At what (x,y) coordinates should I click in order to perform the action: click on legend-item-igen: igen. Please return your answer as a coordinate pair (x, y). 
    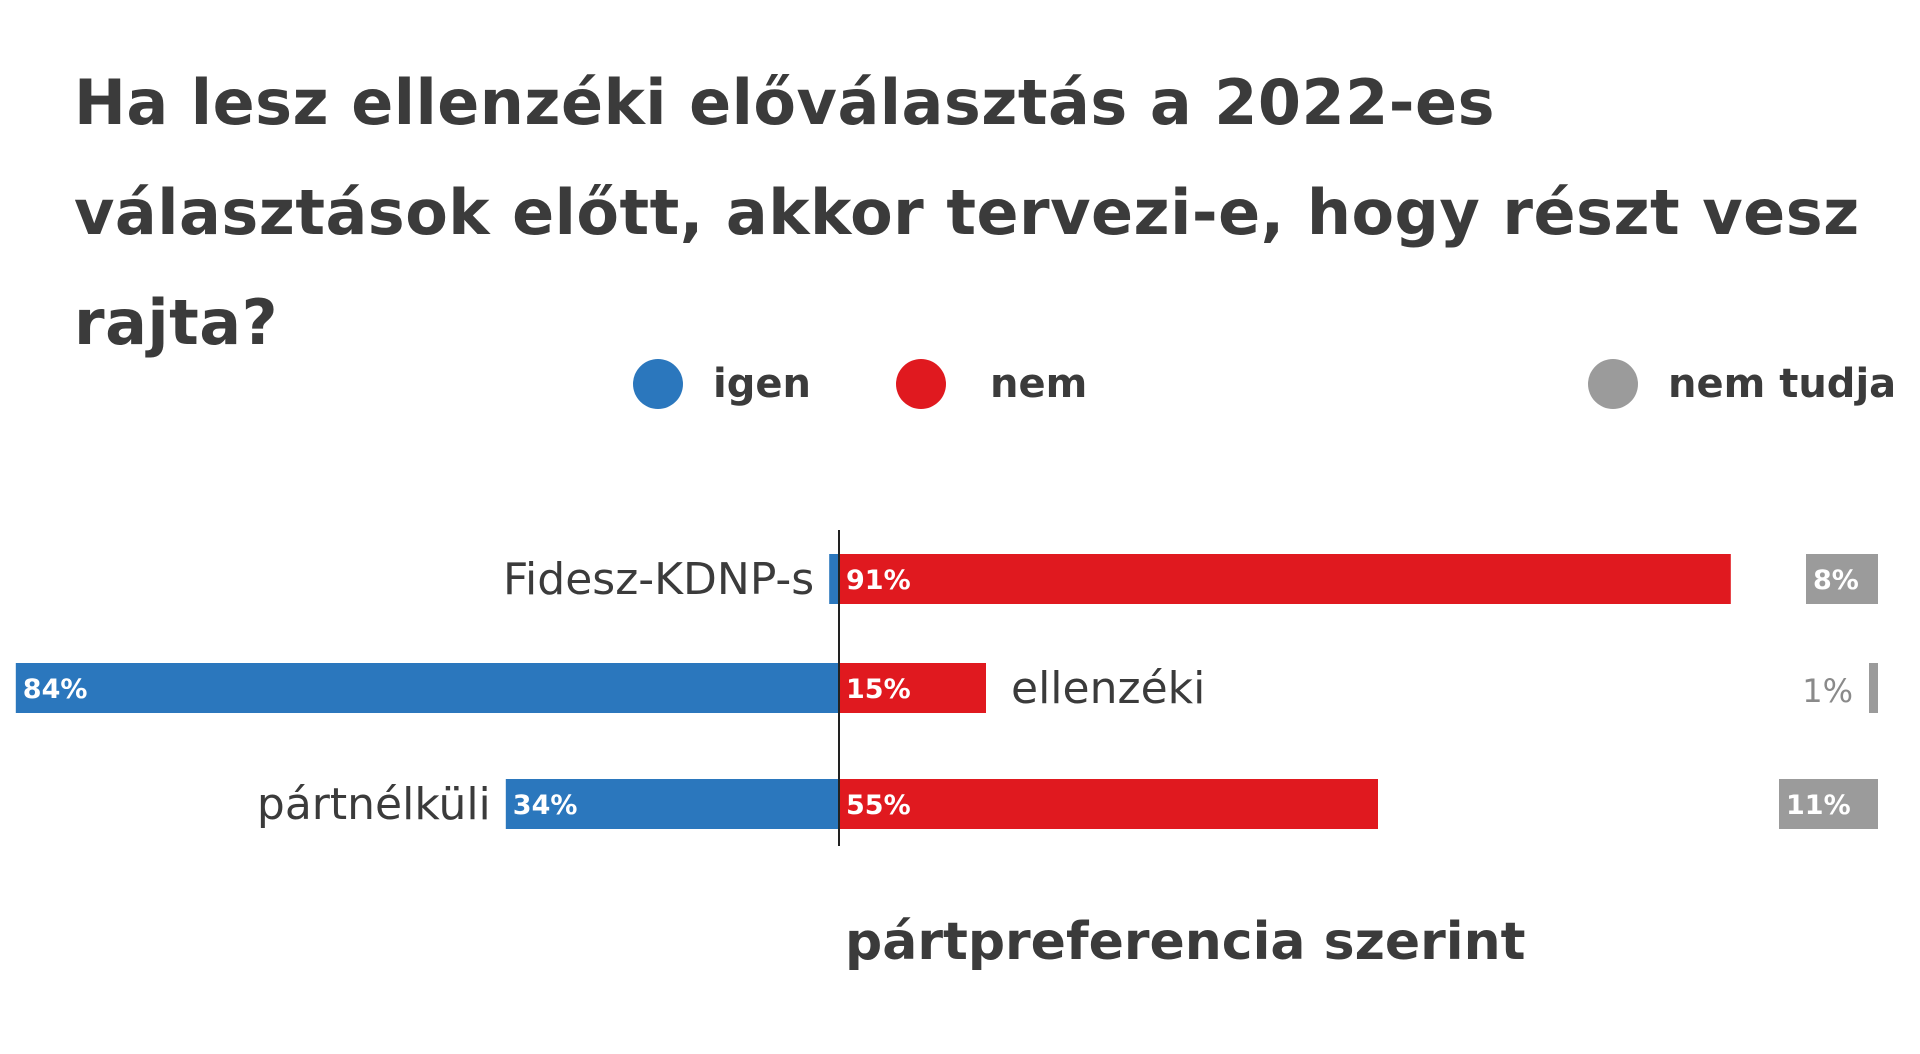
    Looking at the image, I should click on (722, 384).